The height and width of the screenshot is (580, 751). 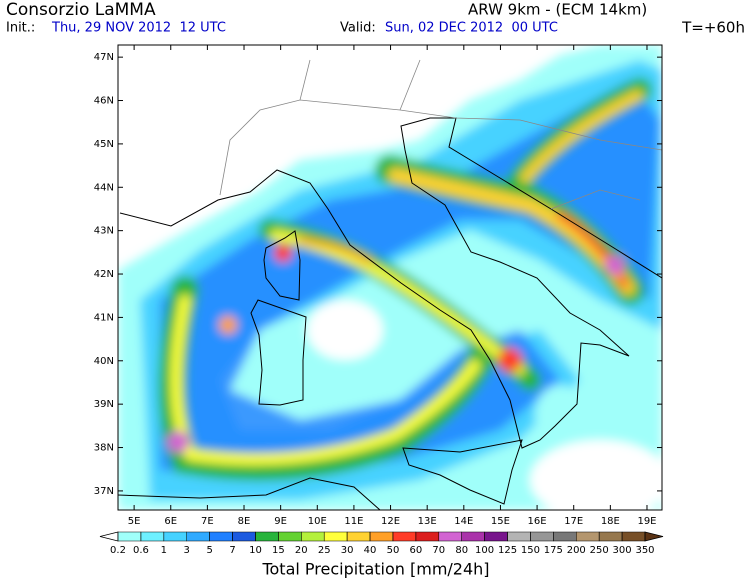 What do you see at coordinates (644, 550) in the screenshot?
I see `colorbar-label: 350` at bounding box center [644, 550].